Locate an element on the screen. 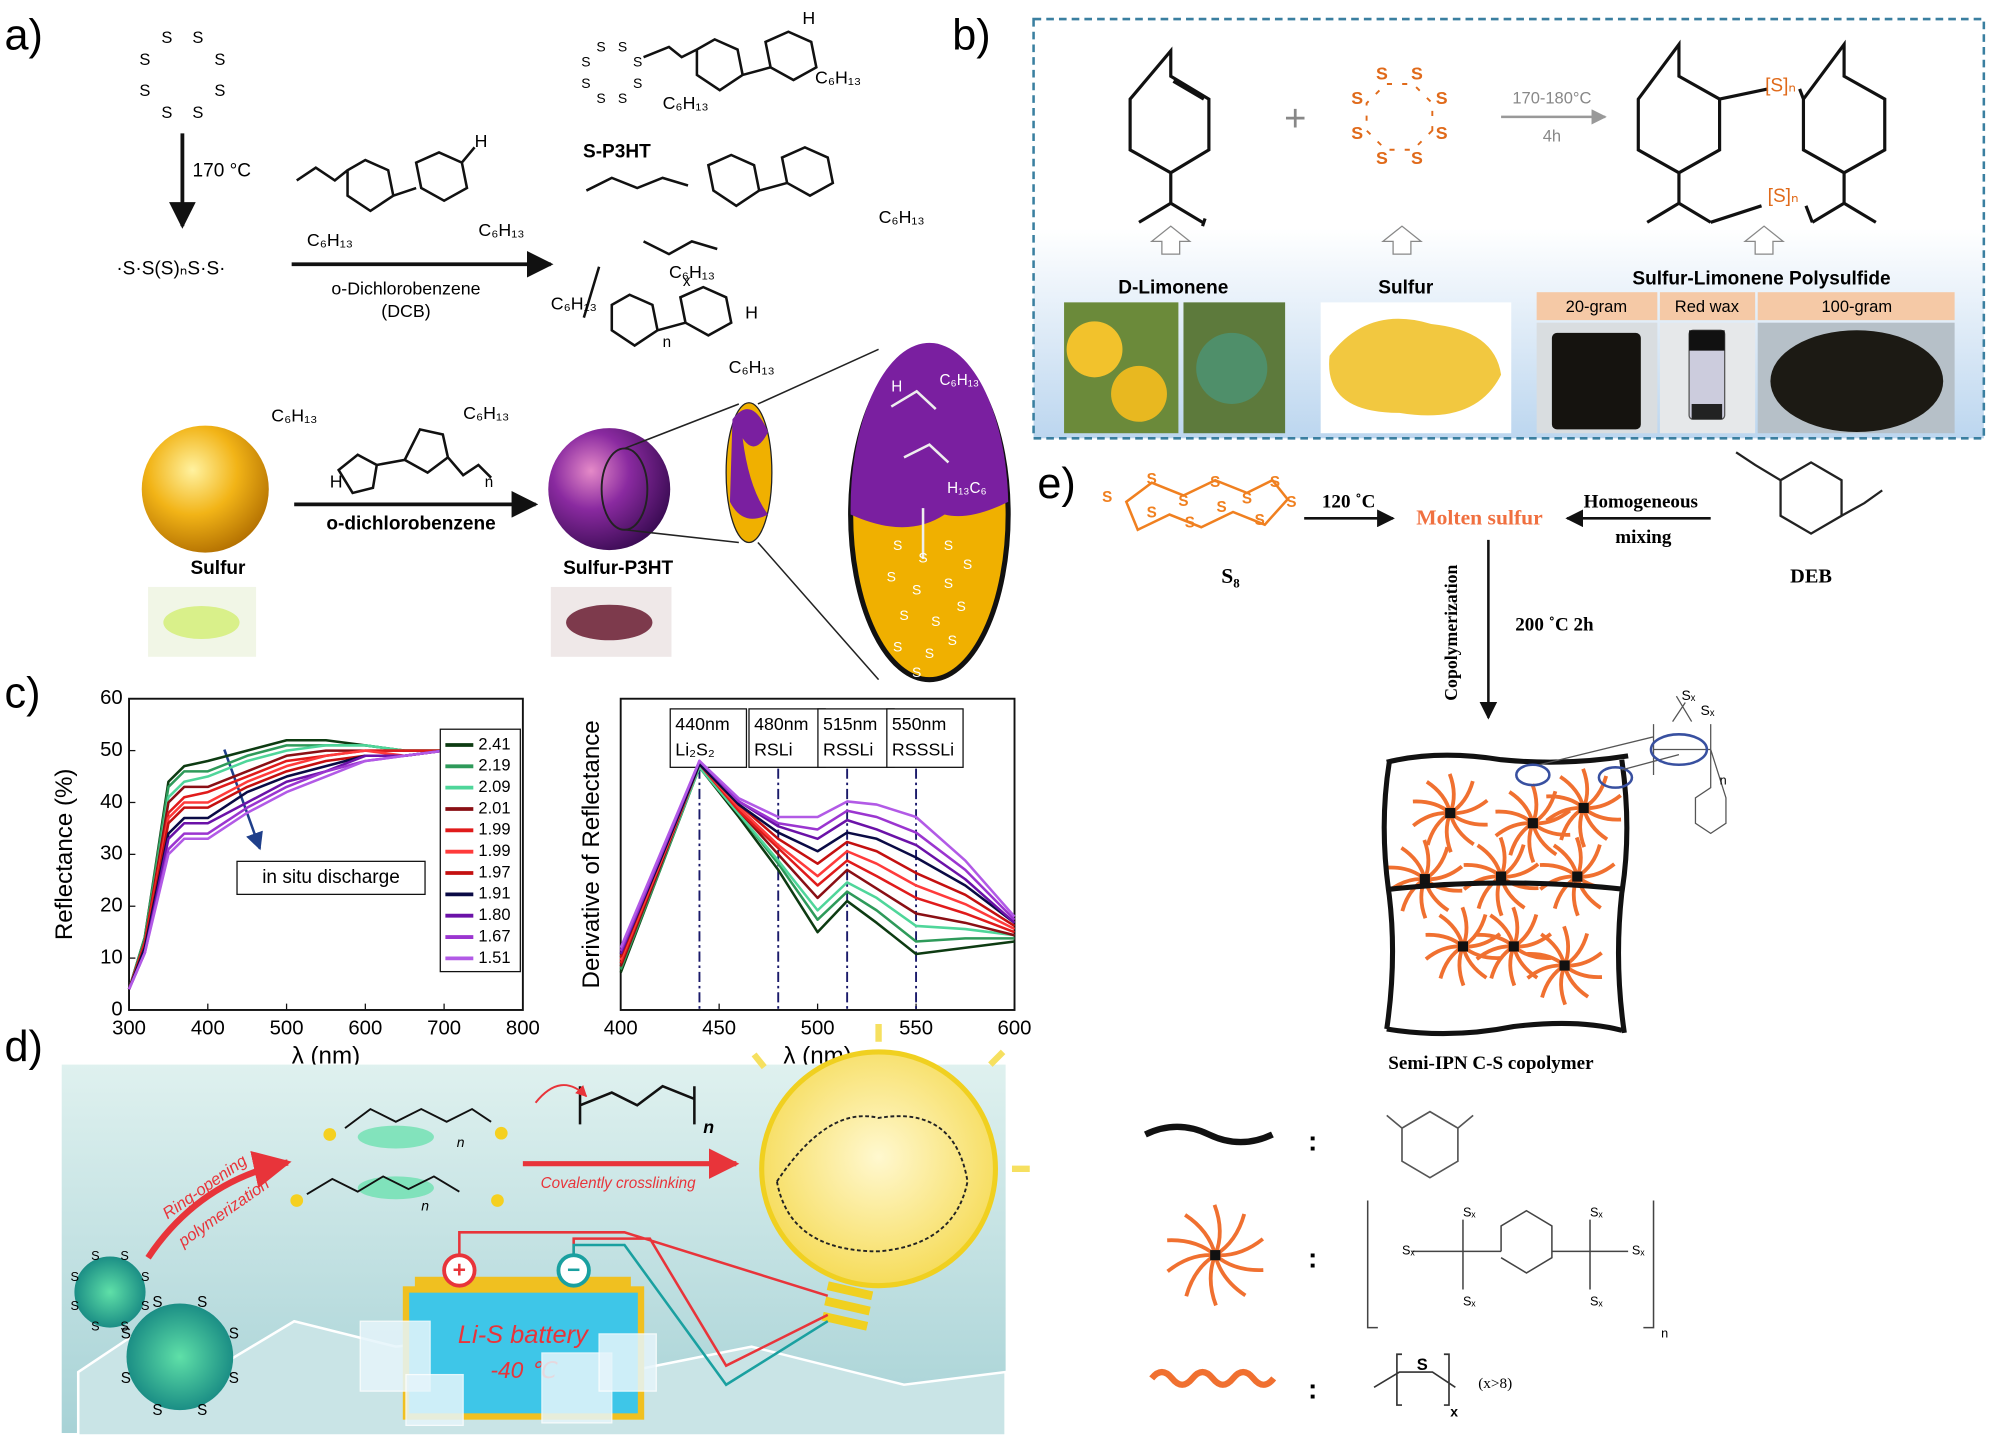  panel-label: c) is located at coordinates (23, 694).